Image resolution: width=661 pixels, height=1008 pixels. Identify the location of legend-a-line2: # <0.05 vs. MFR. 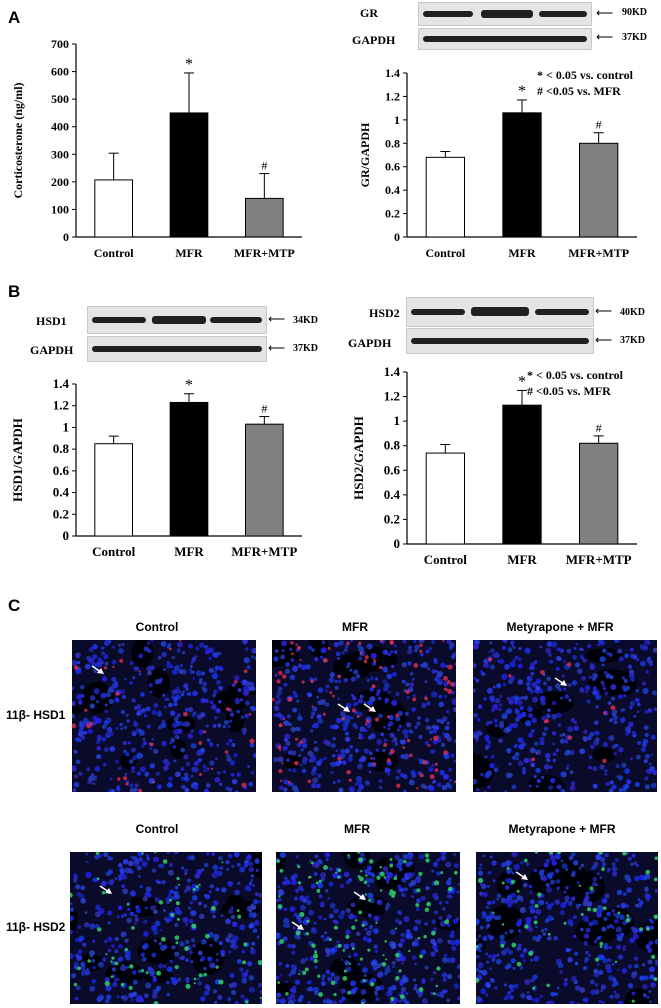
(579, 91).